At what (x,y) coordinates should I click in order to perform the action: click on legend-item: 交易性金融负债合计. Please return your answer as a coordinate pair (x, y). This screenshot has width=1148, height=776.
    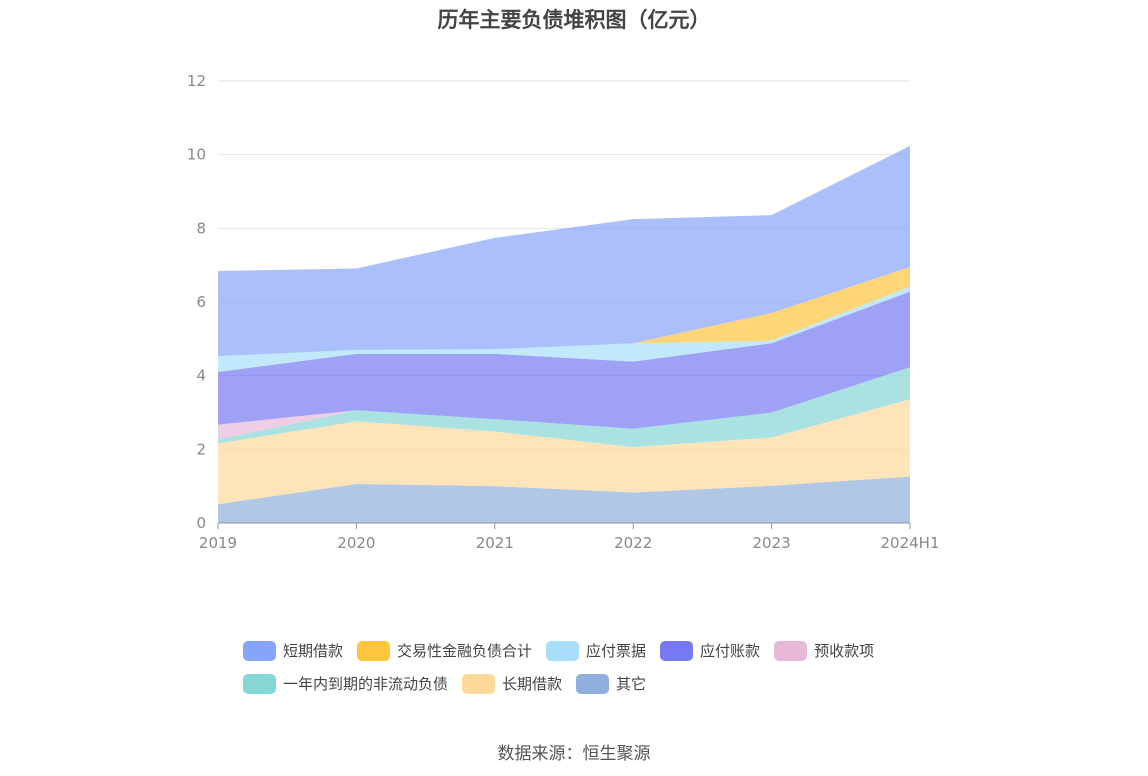
    Looking at the image, I should click on (444, 650).